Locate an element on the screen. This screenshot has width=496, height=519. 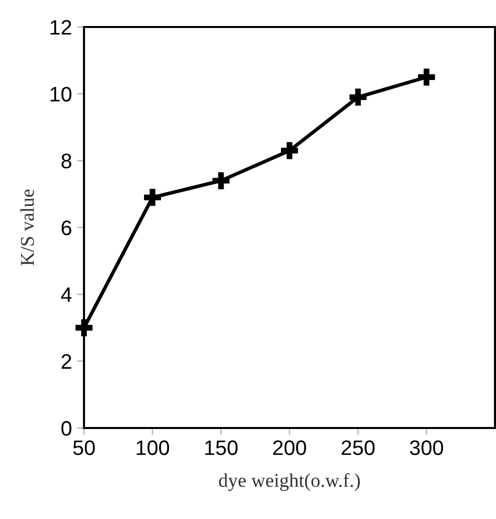
y-tick-label: 6 is located at coordinates (67, 228).